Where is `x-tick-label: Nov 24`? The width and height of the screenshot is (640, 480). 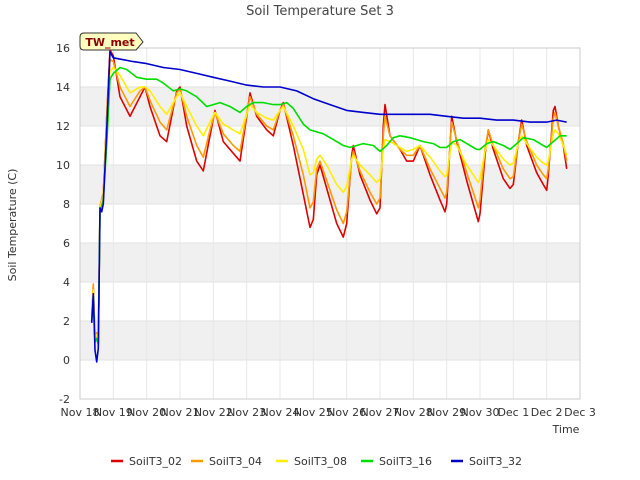
x-tick-label: Nov 24 is located at coordinates (280, 412).